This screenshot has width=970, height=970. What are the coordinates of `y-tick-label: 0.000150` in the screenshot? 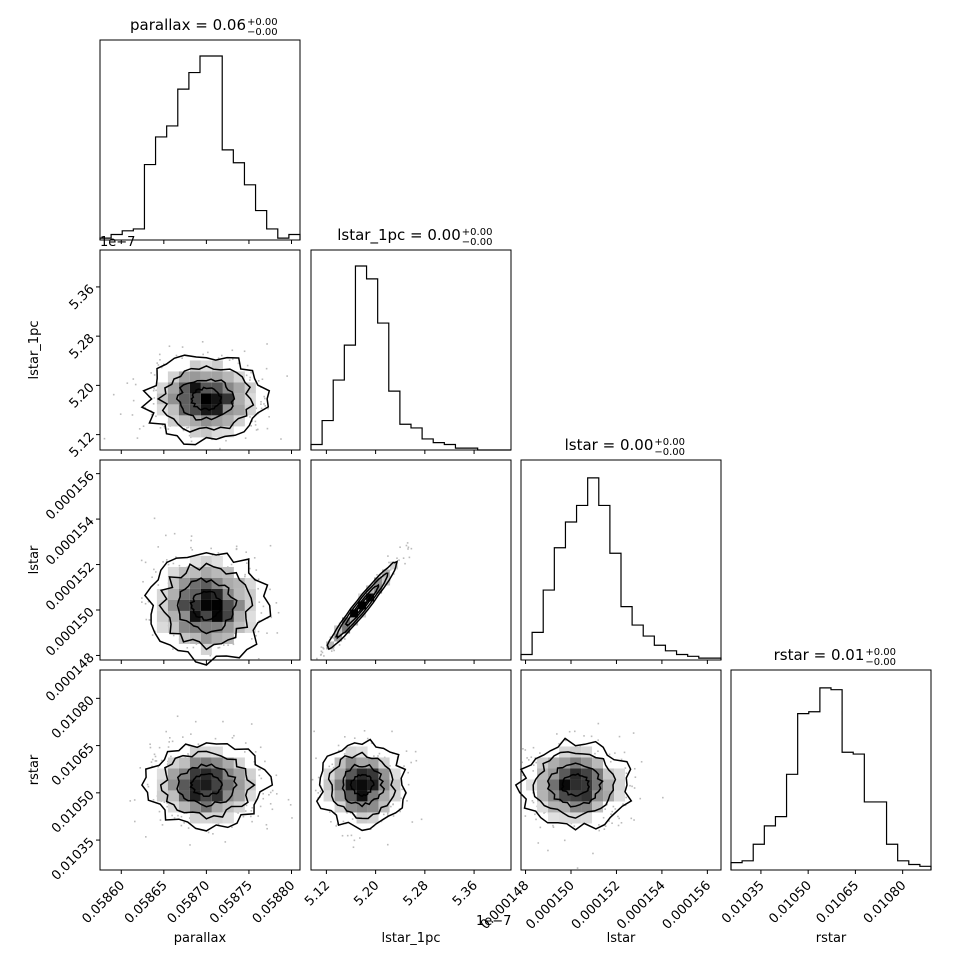 It's located at (70, 632).